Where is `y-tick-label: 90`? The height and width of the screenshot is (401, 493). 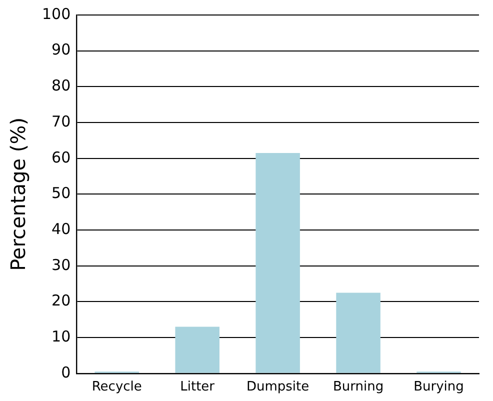 y-tick-label: 90 is located at coordinates (61, 49).